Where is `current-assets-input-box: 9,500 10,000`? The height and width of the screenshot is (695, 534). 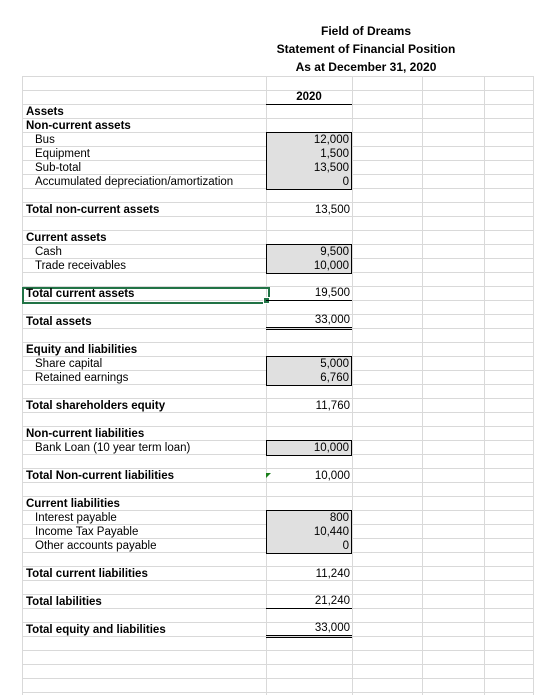 current-assets-input-box: 9,500 10,000 is located at coordinates (309, 259).